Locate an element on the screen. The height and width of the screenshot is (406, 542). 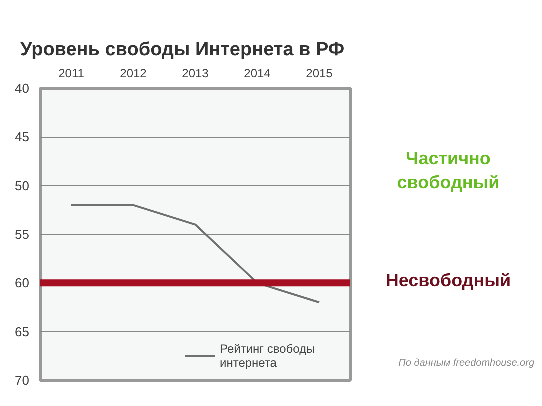
x-tick-label: 2011 is located at coordinates (71, 73).